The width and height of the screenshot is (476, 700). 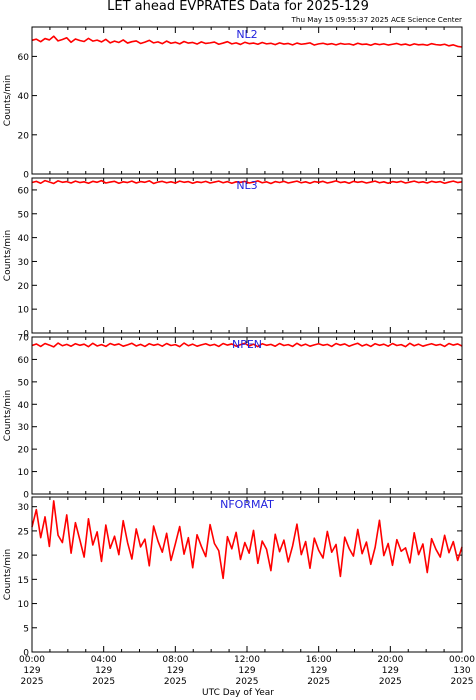 I want to click on x-tick-time: 20:00, so click(x=390, y=660).